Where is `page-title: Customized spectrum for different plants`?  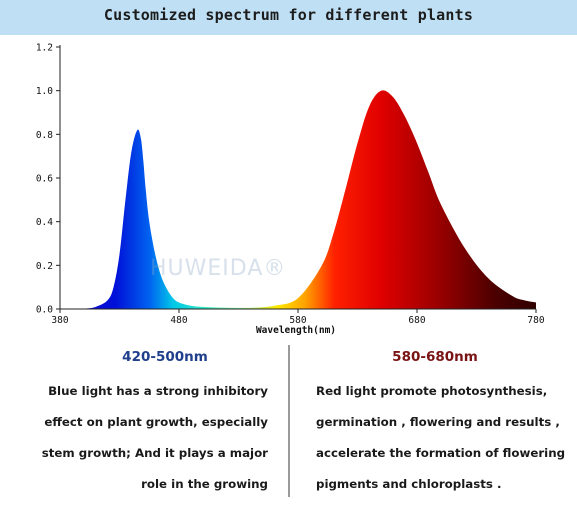
page-title: Customized spectrum for different plants is located at coordinates (288, 15).